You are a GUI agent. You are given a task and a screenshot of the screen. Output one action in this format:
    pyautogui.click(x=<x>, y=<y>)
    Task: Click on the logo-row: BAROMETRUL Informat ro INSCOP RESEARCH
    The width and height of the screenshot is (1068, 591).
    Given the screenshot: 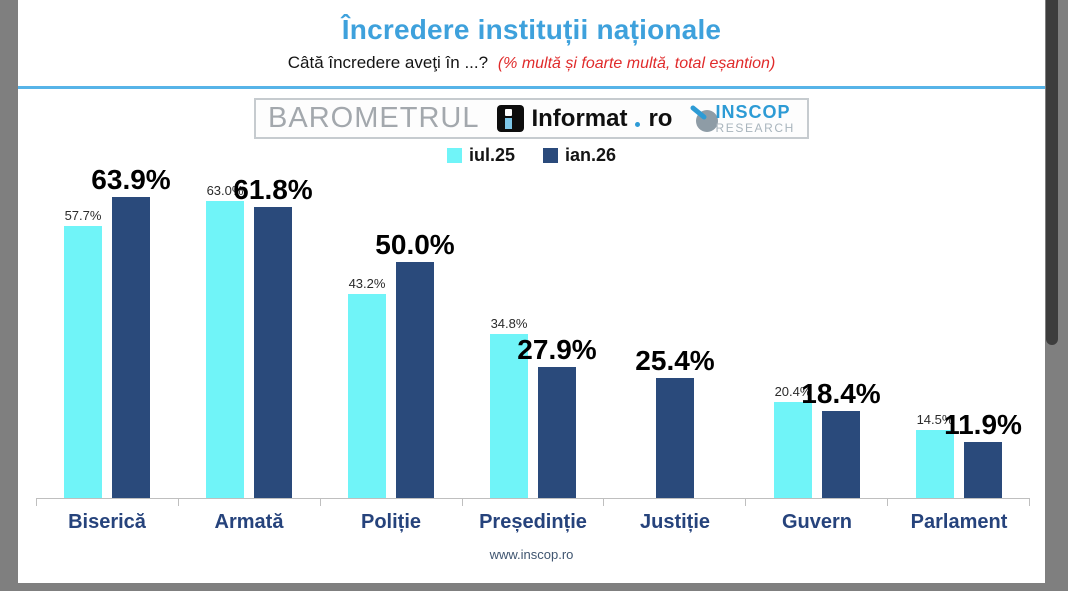 What is the action you would take?
    pyautogui.click(x=531, y=118)
    